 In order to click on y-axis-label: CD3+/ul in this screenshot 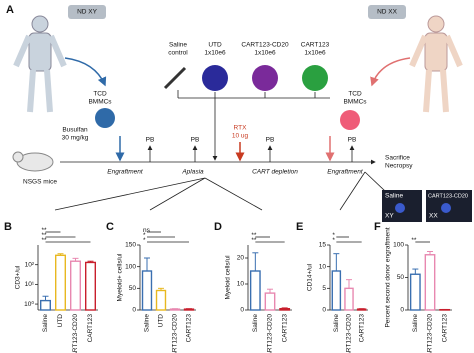, I will do `click(18, 277)`.